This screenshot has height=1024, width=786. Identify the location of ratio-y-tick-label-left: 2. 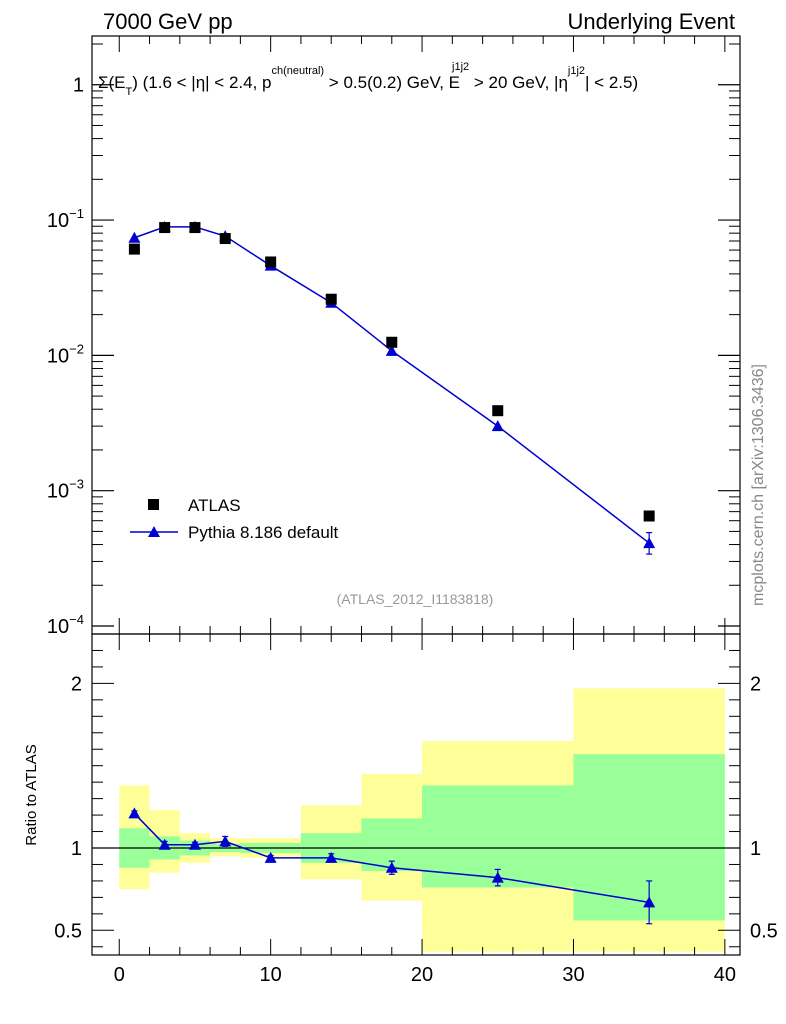
(76, 684).